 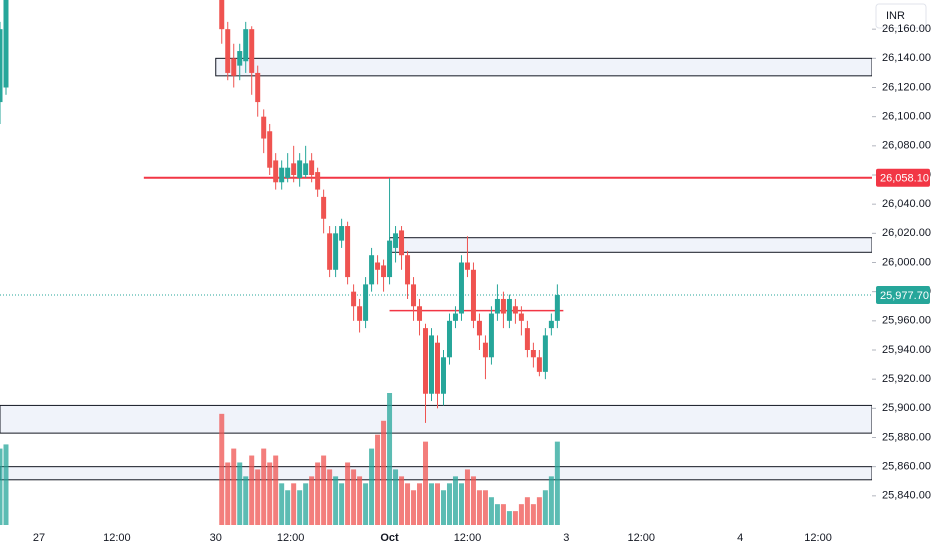 I want to click on level-label-box, so click(x=903, y=177).